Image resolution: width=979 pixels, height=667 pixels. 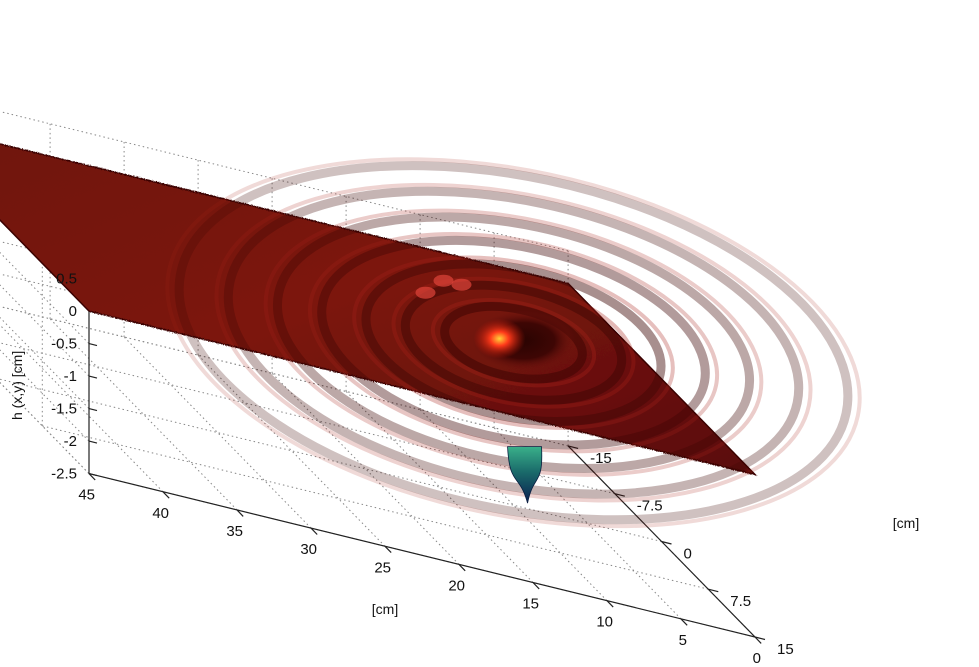 What do you see at coordinates (382, 567) in the screenshot?
I see `x-tick-label: 25` at bounding box center [382, 567].